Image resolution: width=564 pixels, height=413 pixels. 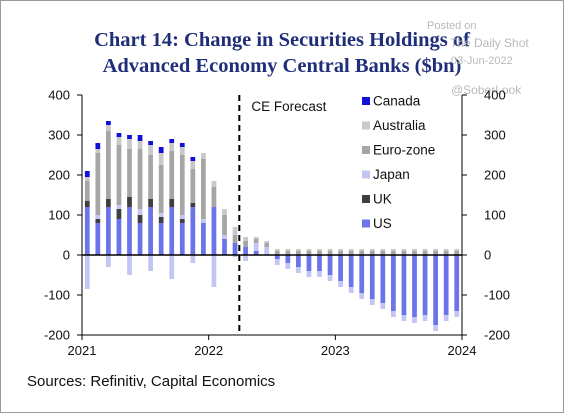 What do you see at coordinates (366, 174) in the screenshot?
I see `legend-swatch-japan` at bounding box center [366, 174].